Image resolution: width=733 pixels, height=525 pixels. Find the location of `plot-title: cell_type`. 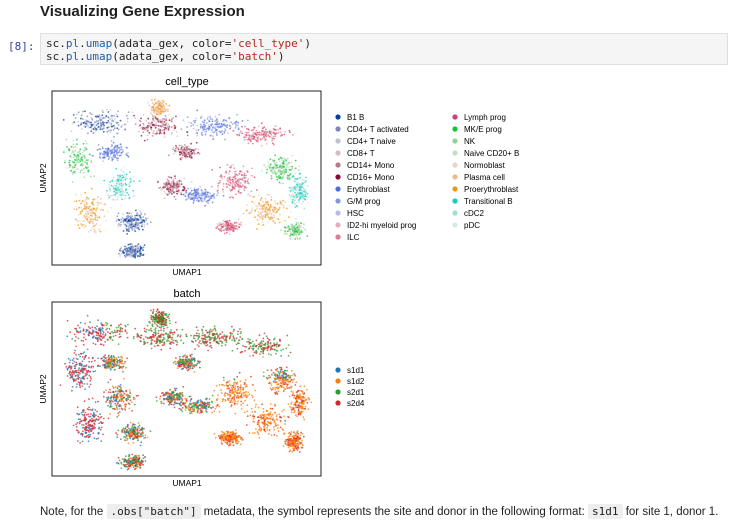

plot-title: cell_type is located at coordinates (186, 82).